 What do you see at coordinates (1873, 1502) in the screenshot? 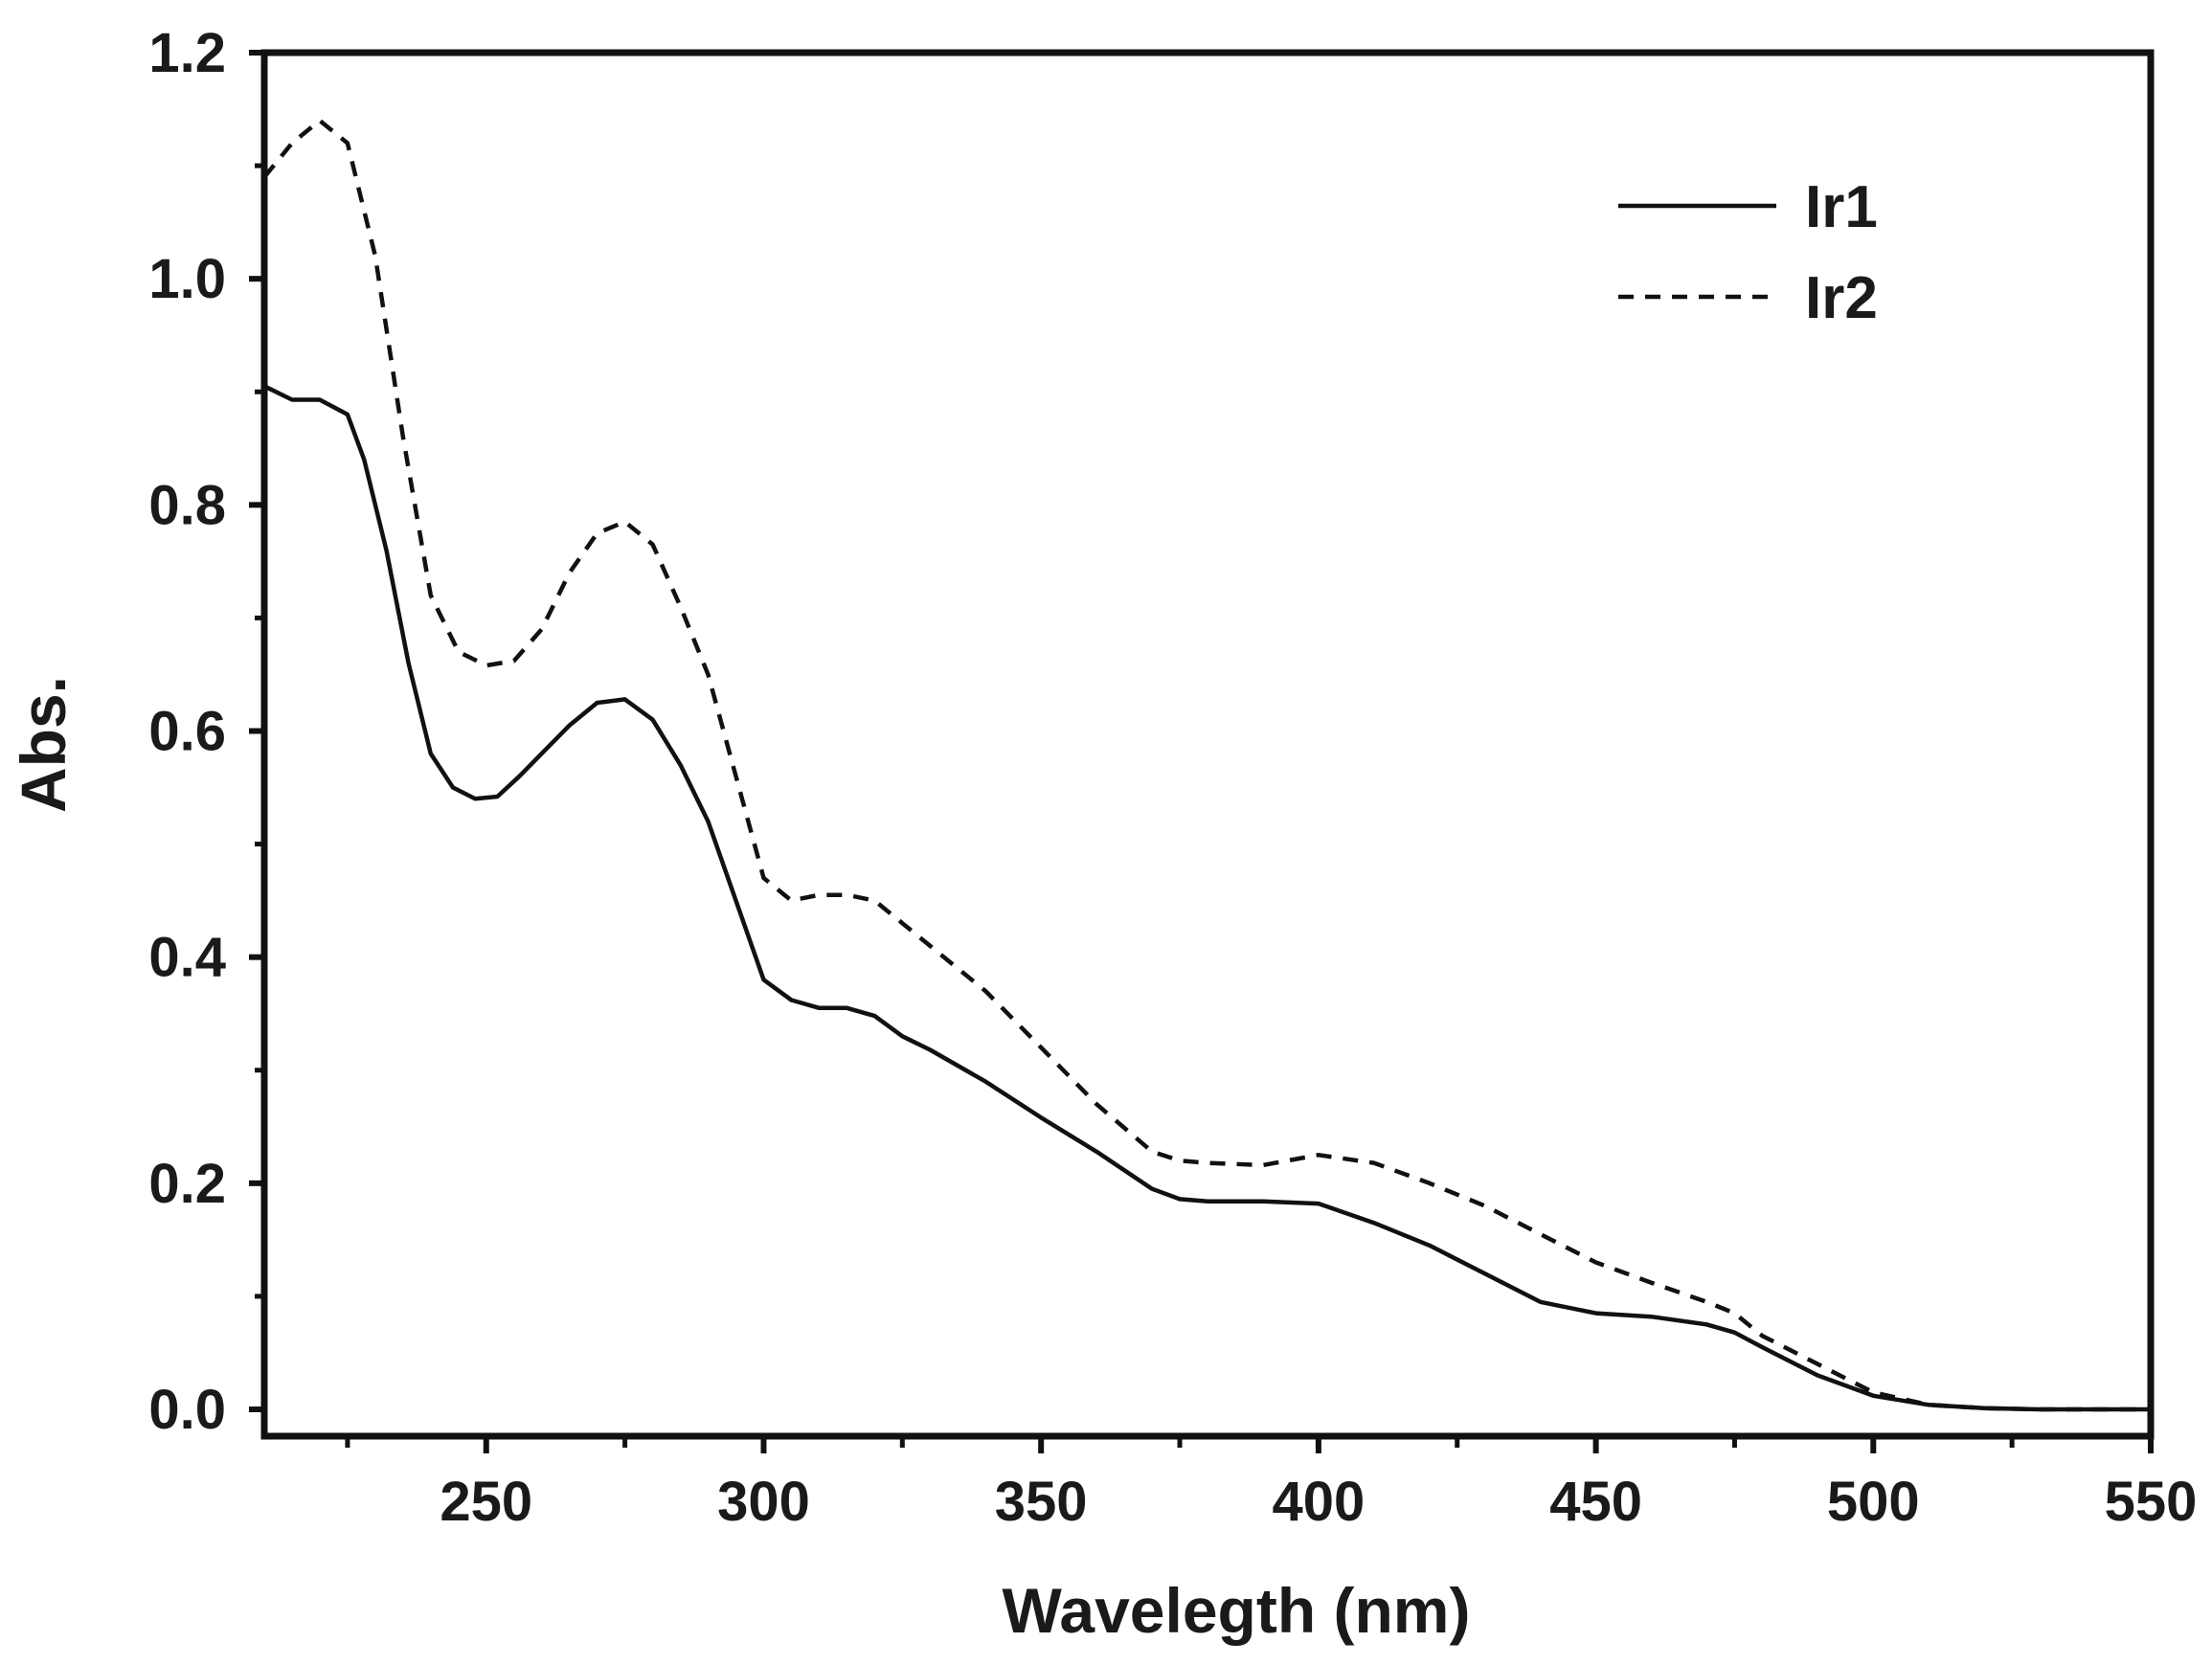
I see `x-tick-label: 500` at bounding box center [1873, 1502].